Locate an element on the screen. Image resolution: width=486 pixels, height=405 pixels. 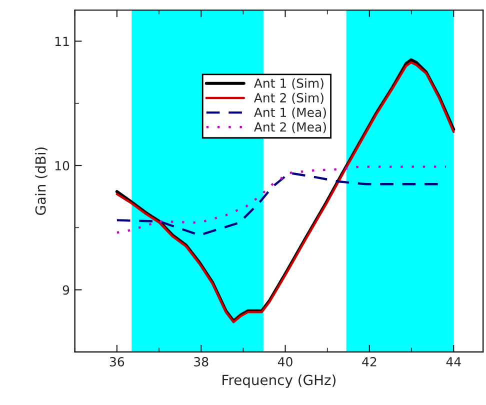
x-tick-label: 44 is located at coordinates (453, 361).